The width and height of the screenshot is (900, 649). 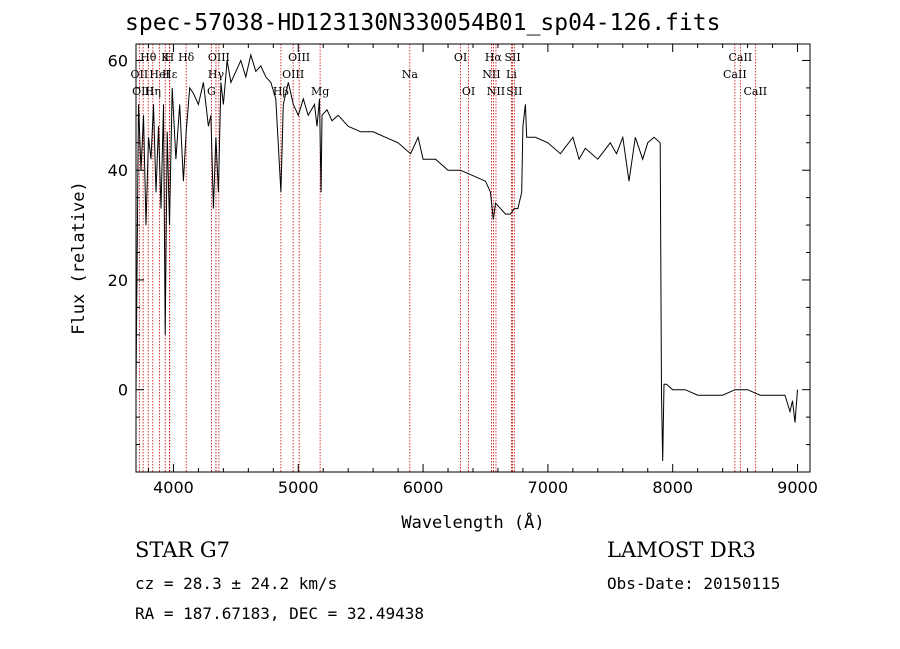 I want to click on marker-label-19: NII, so click(x=491, y=74).